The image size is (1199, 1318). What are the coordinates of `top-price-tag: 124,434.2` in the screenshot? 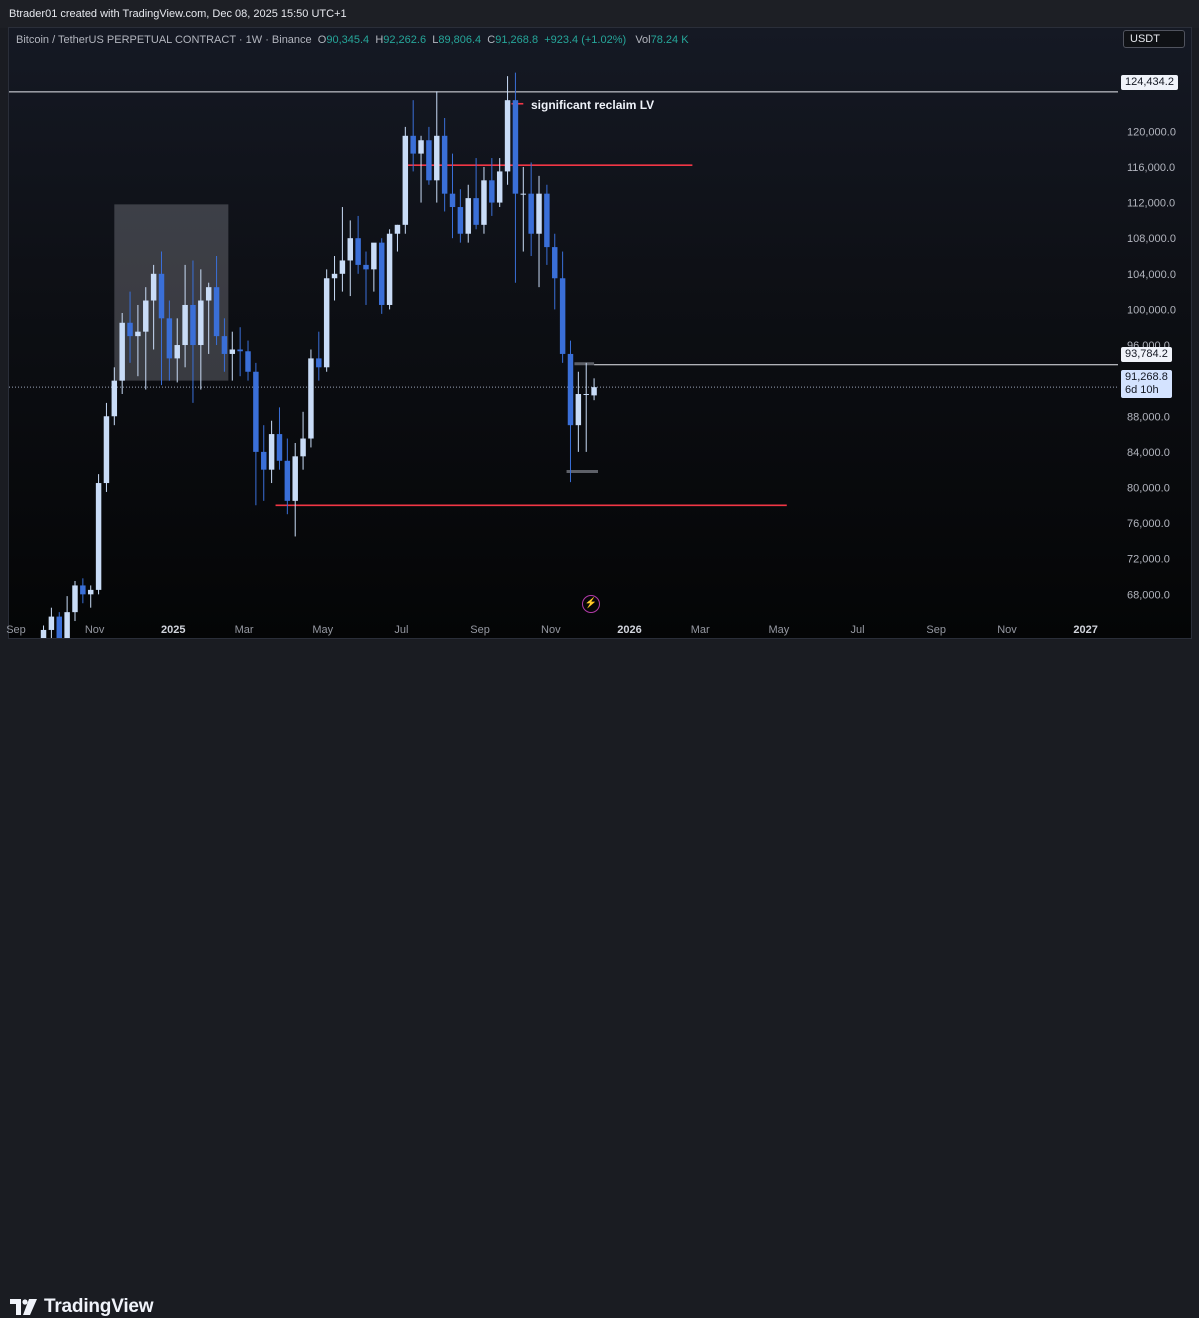 It's located at (1149, 82).